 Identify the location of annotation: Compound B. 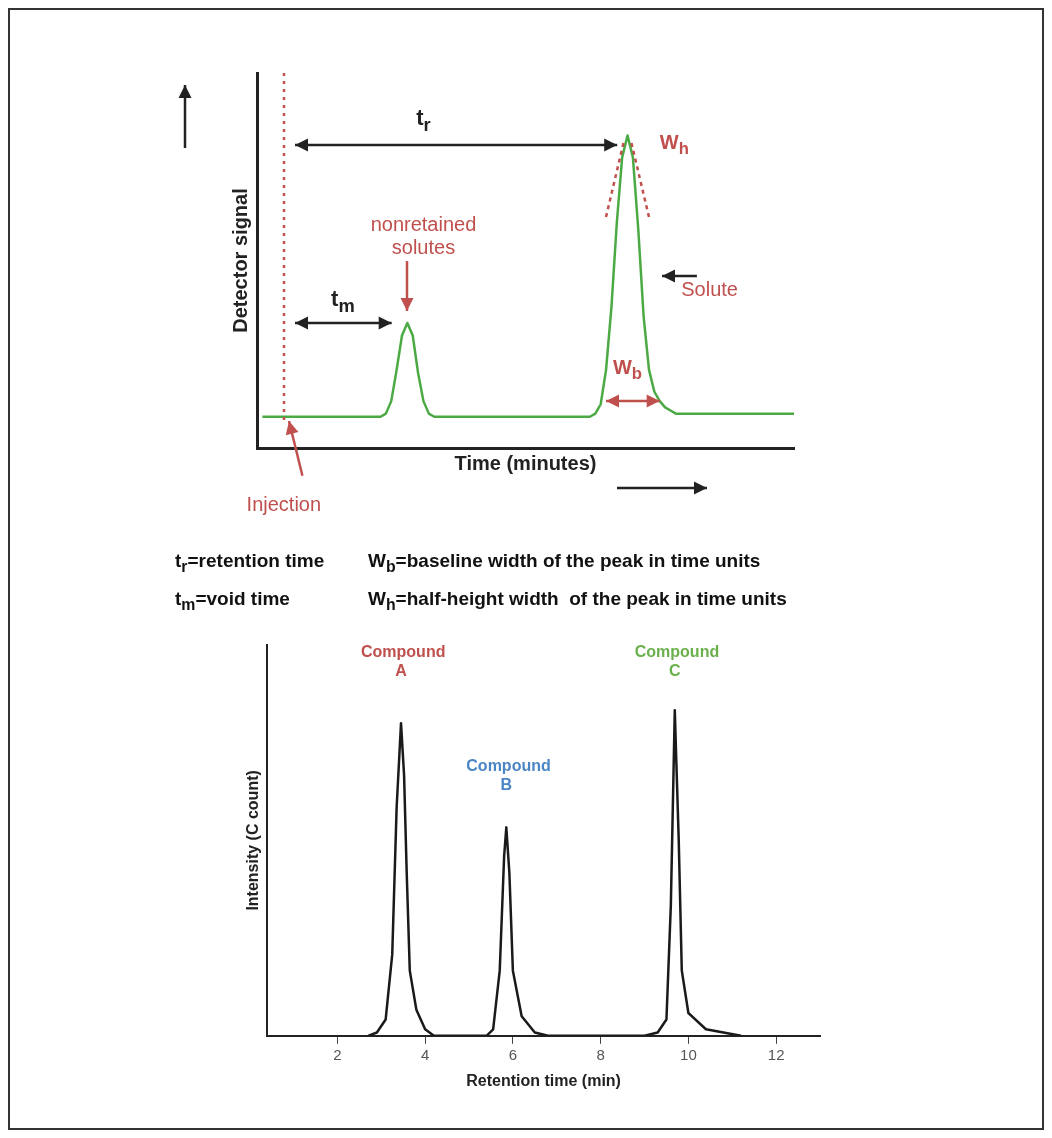
(508, 775).